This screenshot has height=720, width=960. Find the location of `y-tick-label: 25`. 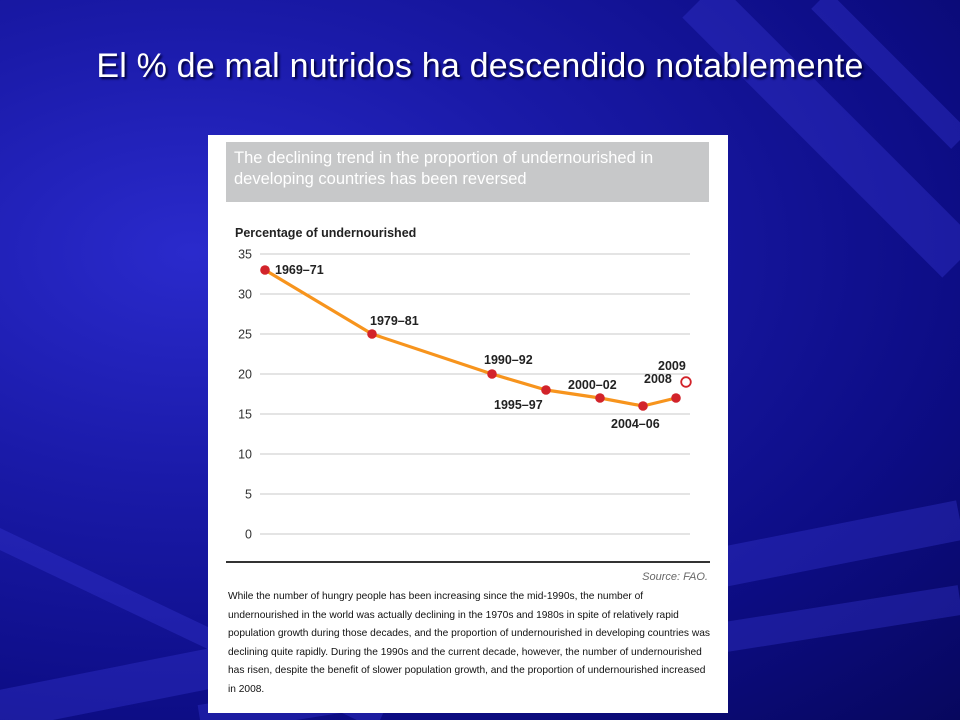

y-tick-label: 25 is located at coordinates (245, 335).